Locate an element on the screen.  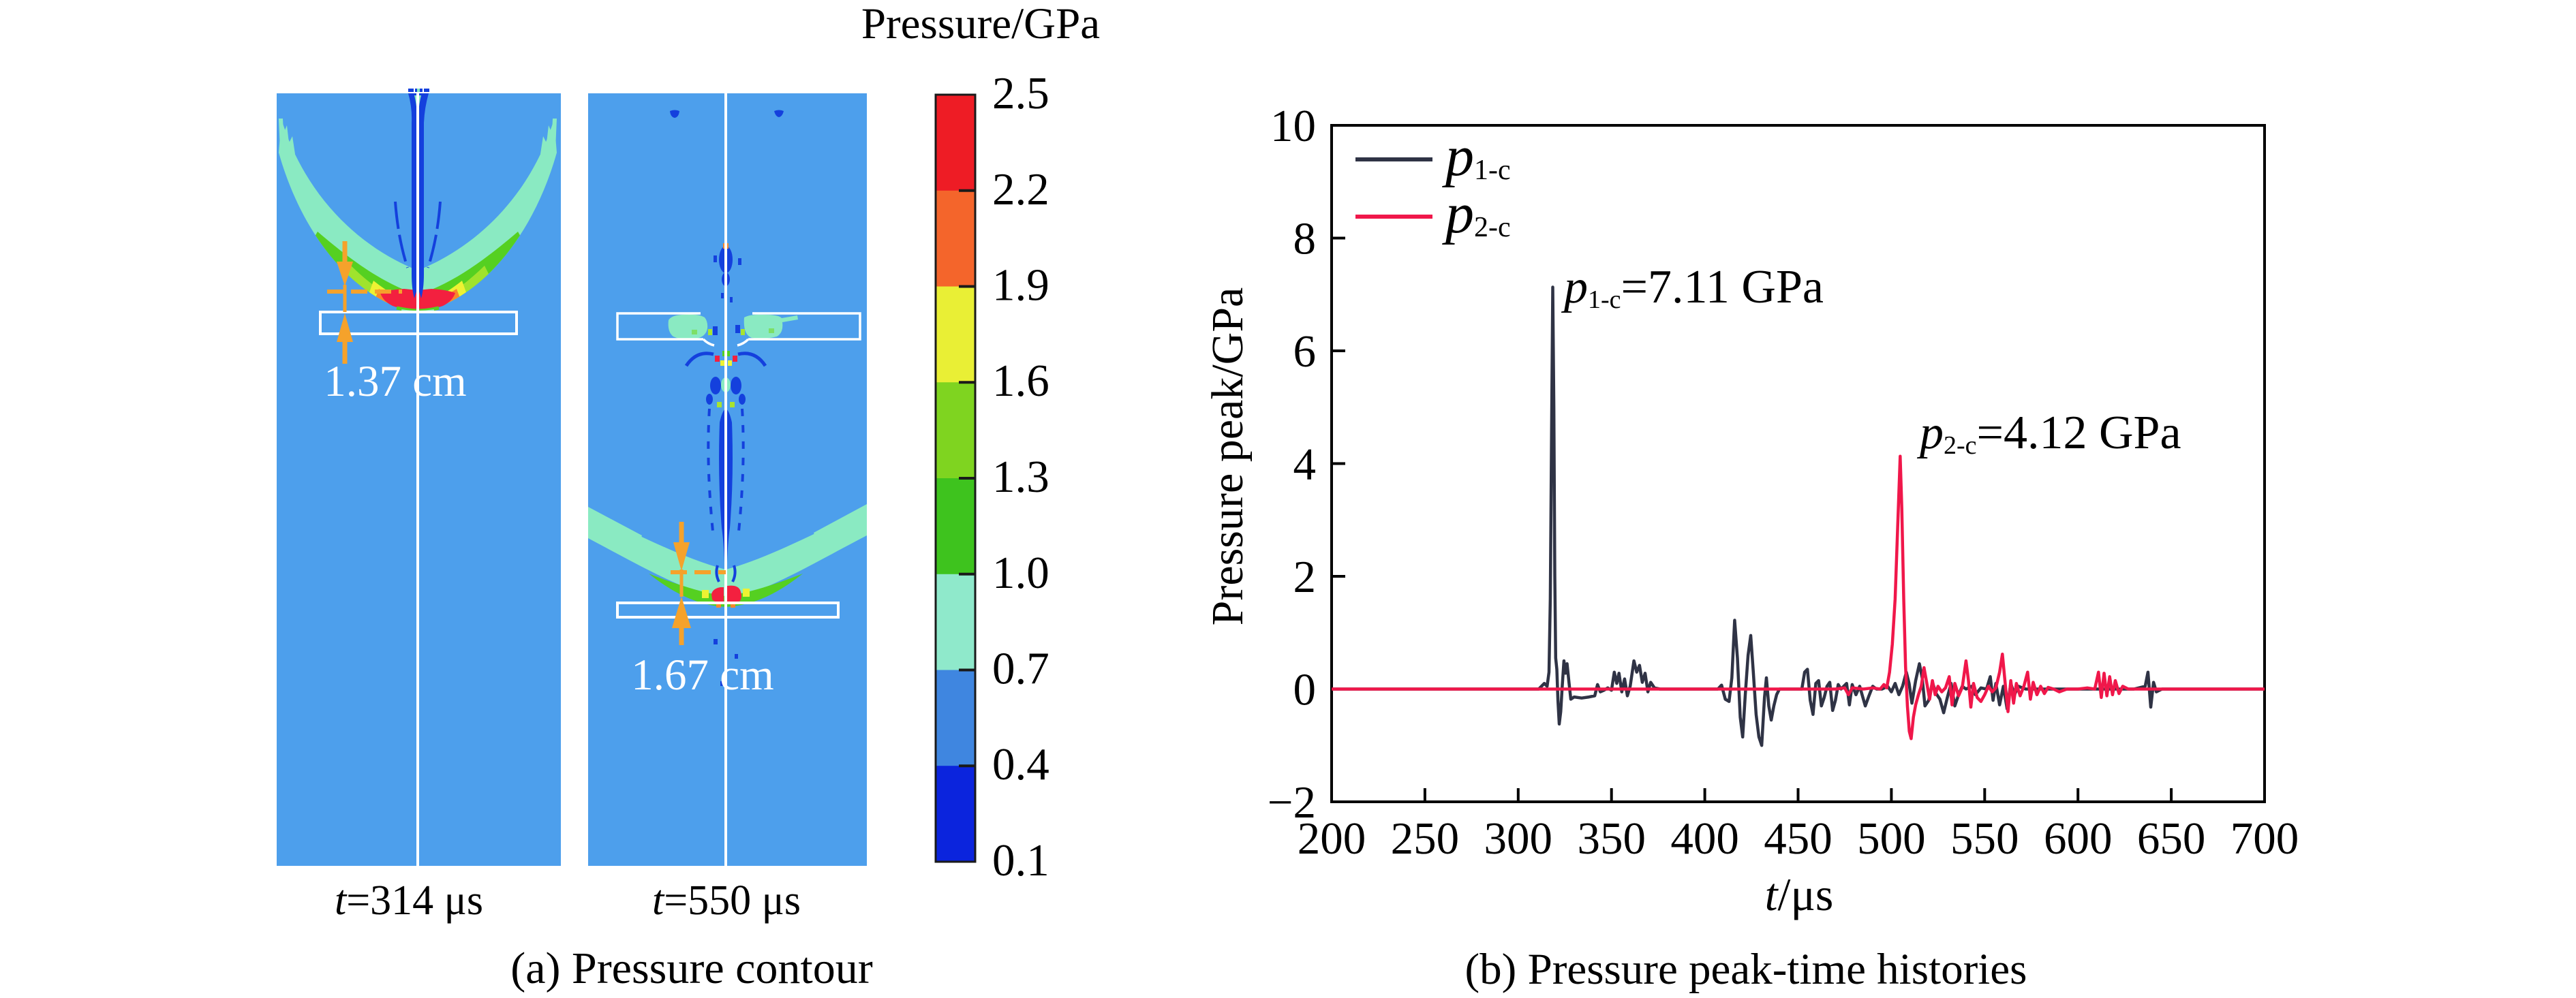
svg-text: 1.67 cm is located at coordinates (702, 675).